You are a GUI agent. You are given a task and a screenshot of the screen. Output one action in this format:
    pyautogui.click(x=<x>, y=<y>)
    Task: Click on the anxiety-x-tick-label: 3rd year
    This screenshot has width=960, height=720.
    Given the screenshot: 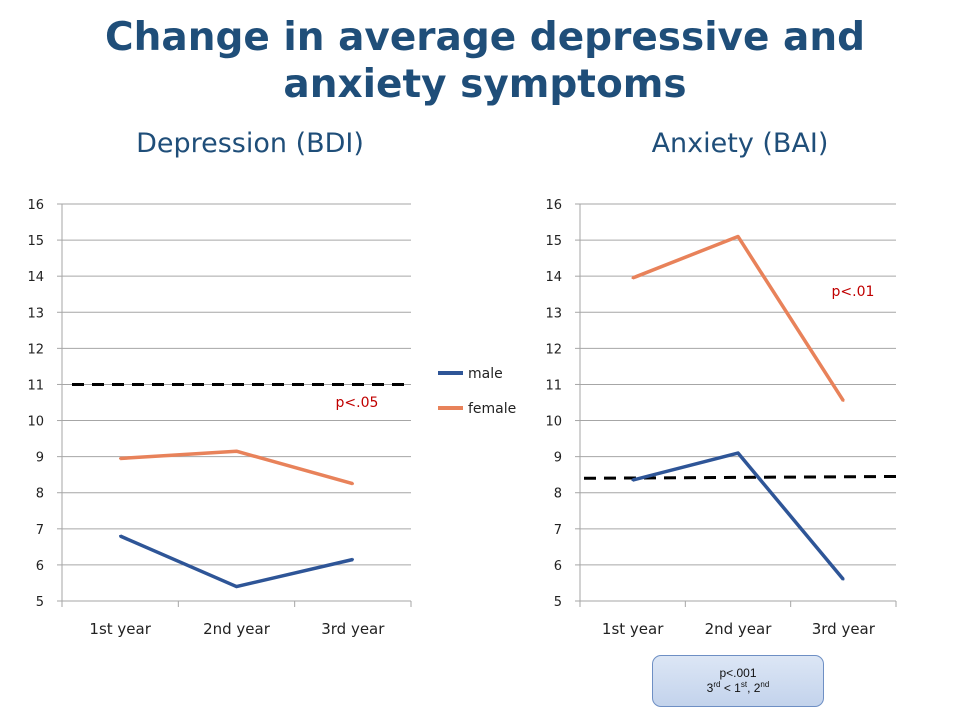 What is the action you would take?
    pyautogui.click(x=844, y=629)
    